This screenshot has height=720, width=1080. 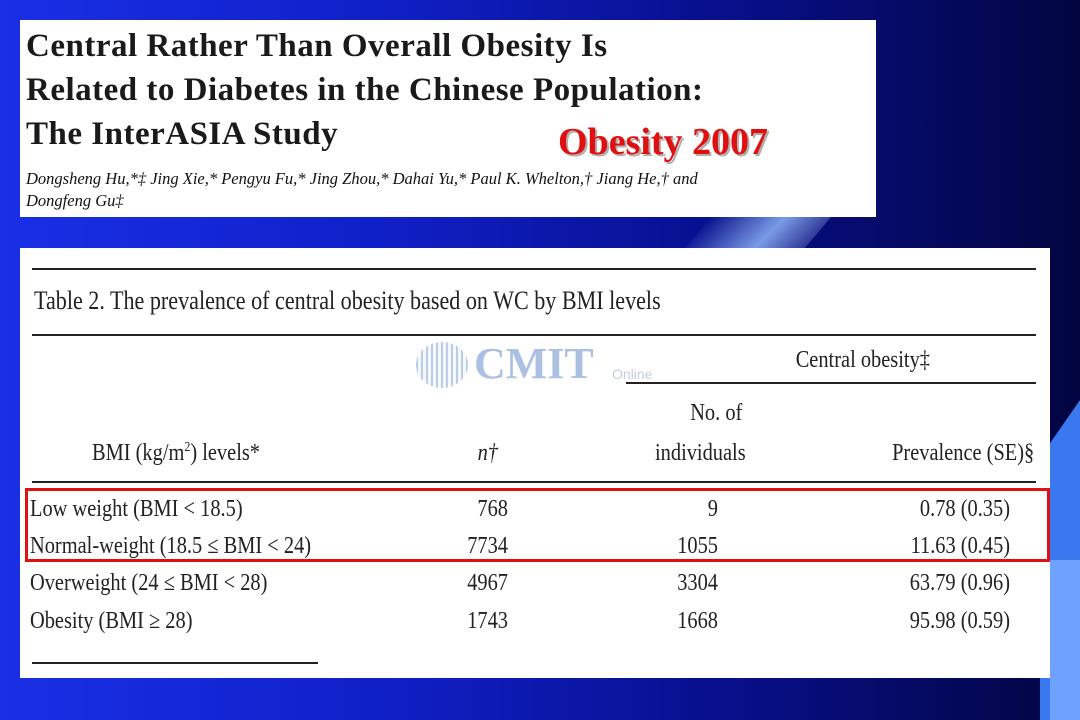 What do you see at coordinates (537, 525) in the screenshot?
I see `highlight-box` at bounding box center [537, 525].